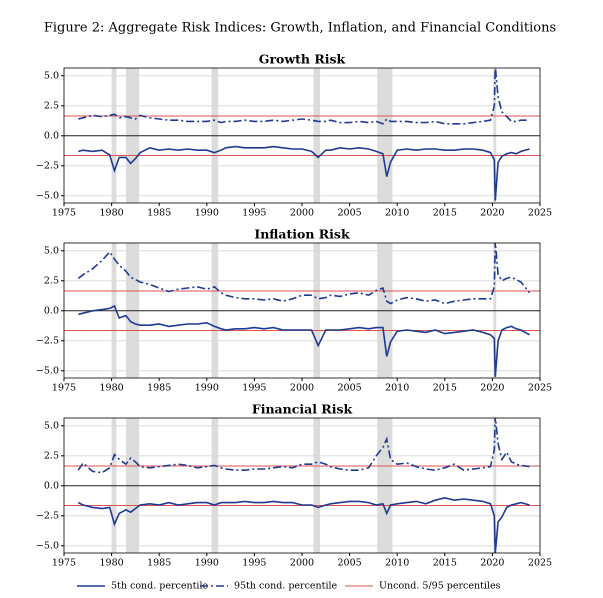  What do you see at coordinates (302, 409) in the screenshot?
I see `panel-title: Financial Risk` at bounding box center [302, 409].